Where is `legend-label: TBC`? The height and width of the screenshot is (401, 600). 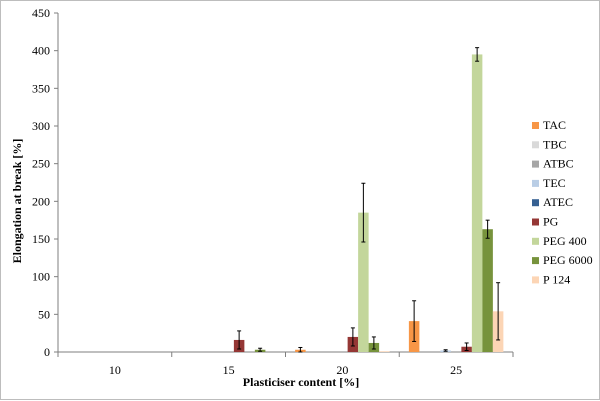
legend-label: TBC is located at coordinates (554, 144).